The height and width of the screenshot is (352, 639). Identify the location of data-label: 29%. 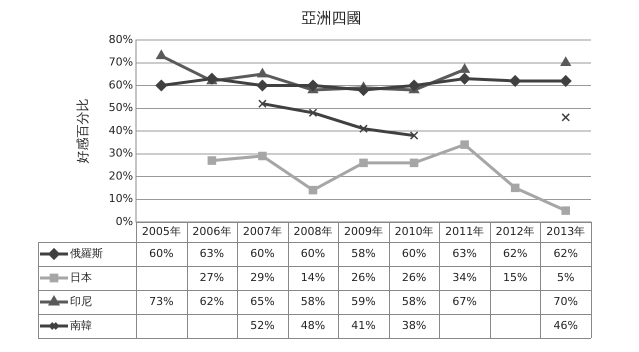
(262, 277).